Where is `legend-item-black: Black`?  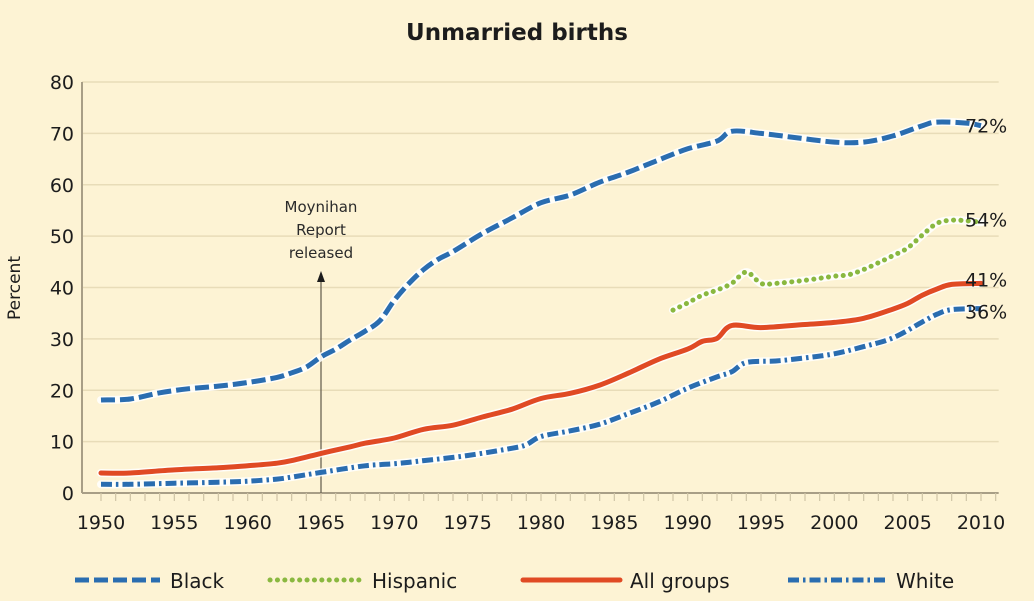
legend-item-black: Black is located at coordinates (150, 581).